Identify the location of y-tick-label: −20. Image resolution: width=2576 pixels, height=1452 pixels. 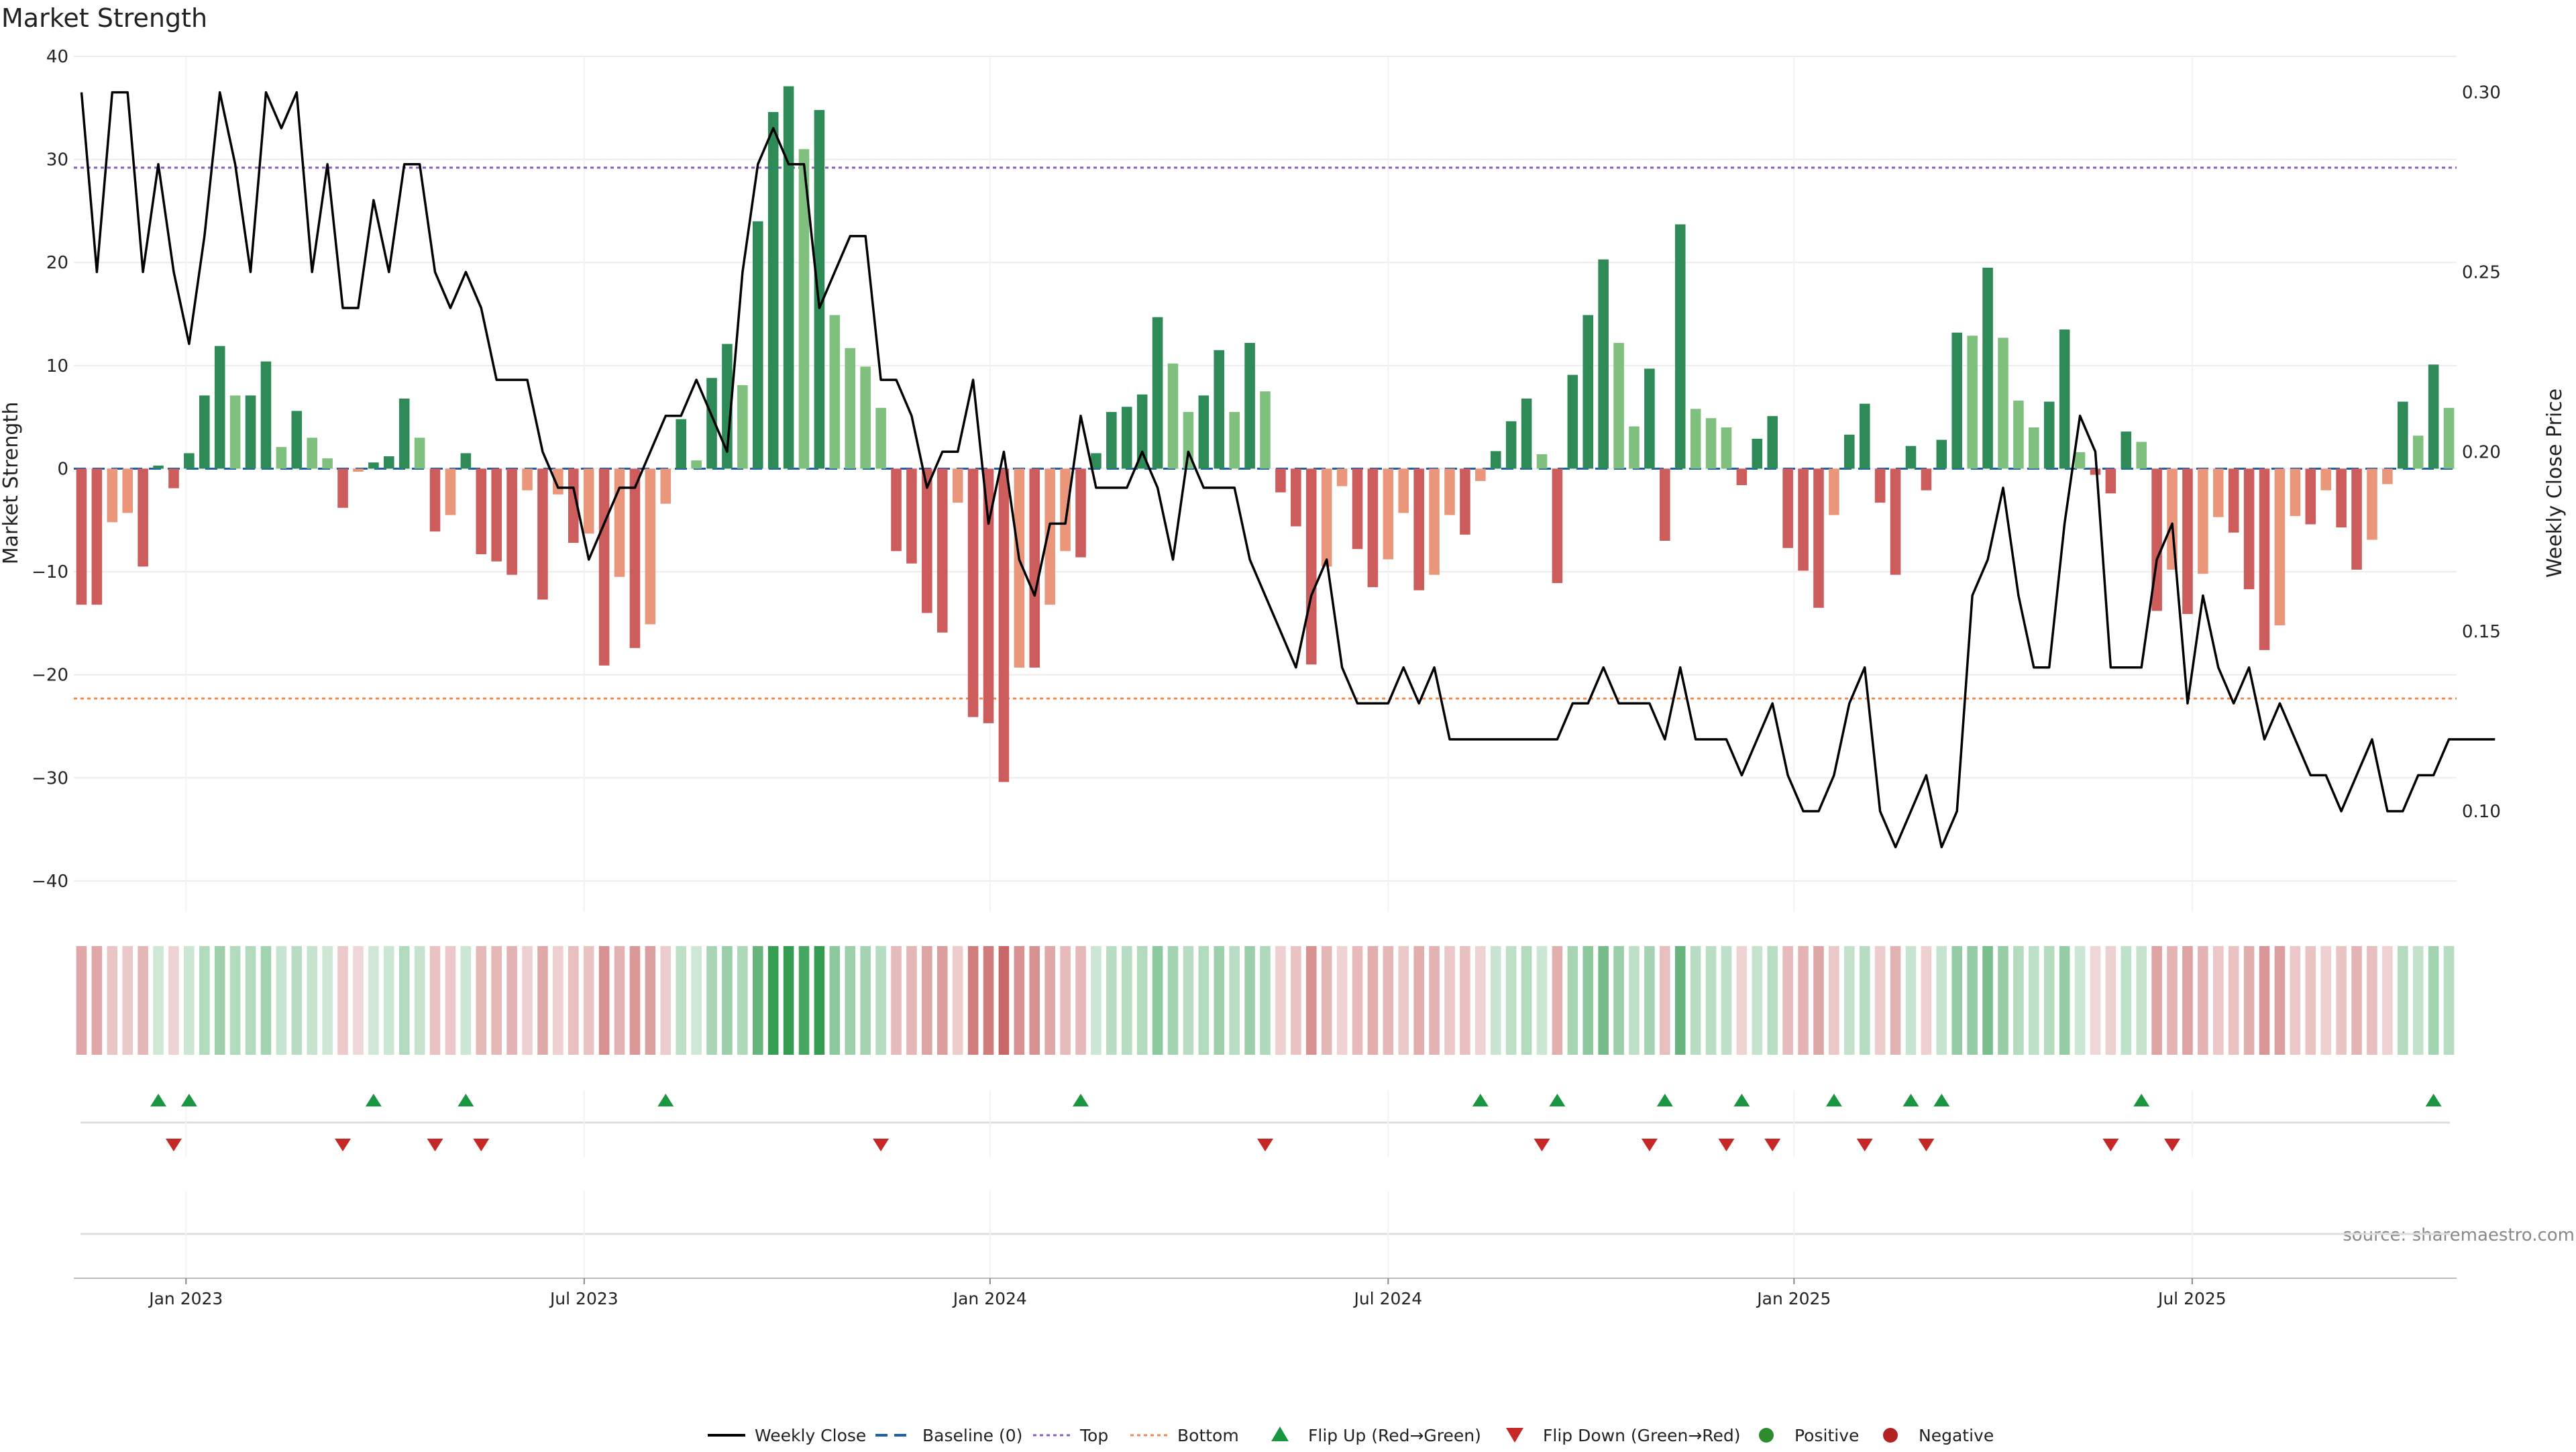
(50, 676).